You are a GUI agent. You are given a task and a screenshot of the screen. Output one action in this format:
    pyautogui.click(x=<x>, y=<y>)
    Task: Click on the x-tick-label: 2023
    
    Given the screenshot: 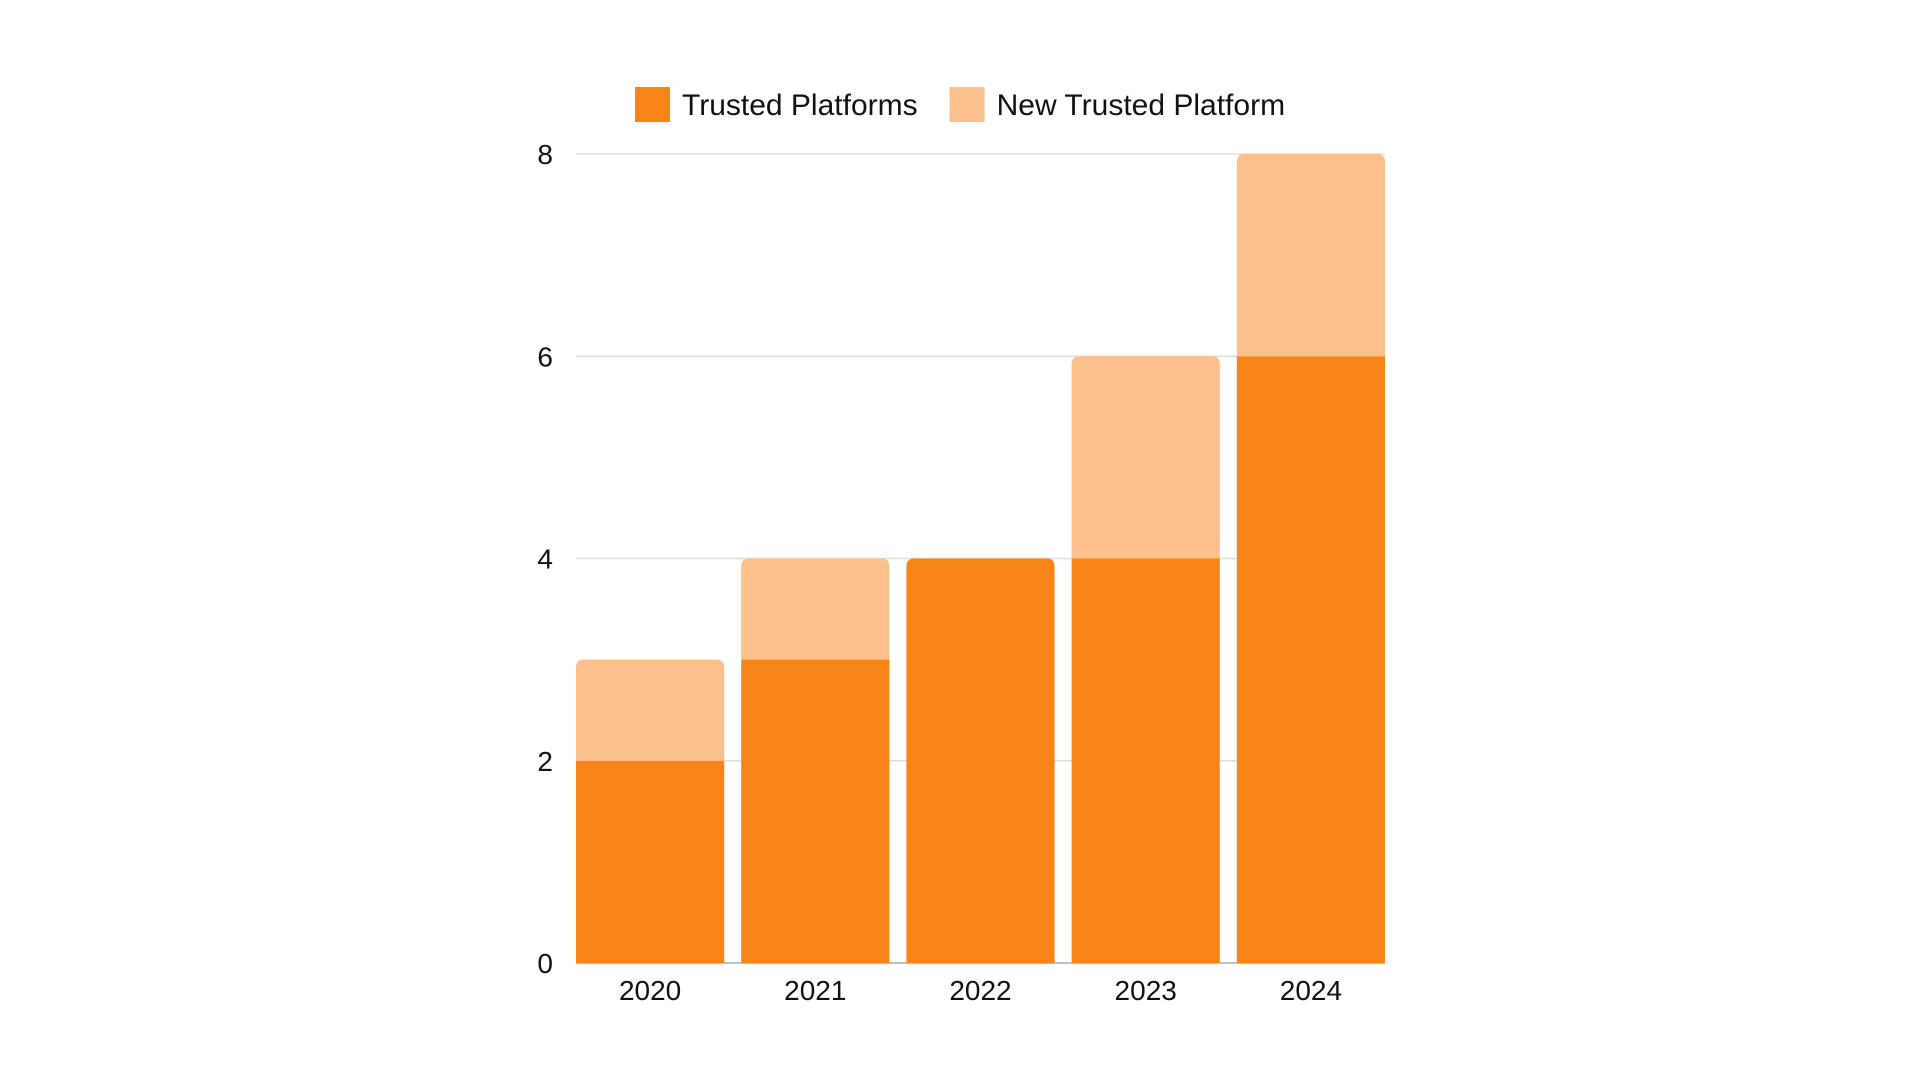 What is the action you would take?
    pyautogui.click(x=1146, y=990)
    